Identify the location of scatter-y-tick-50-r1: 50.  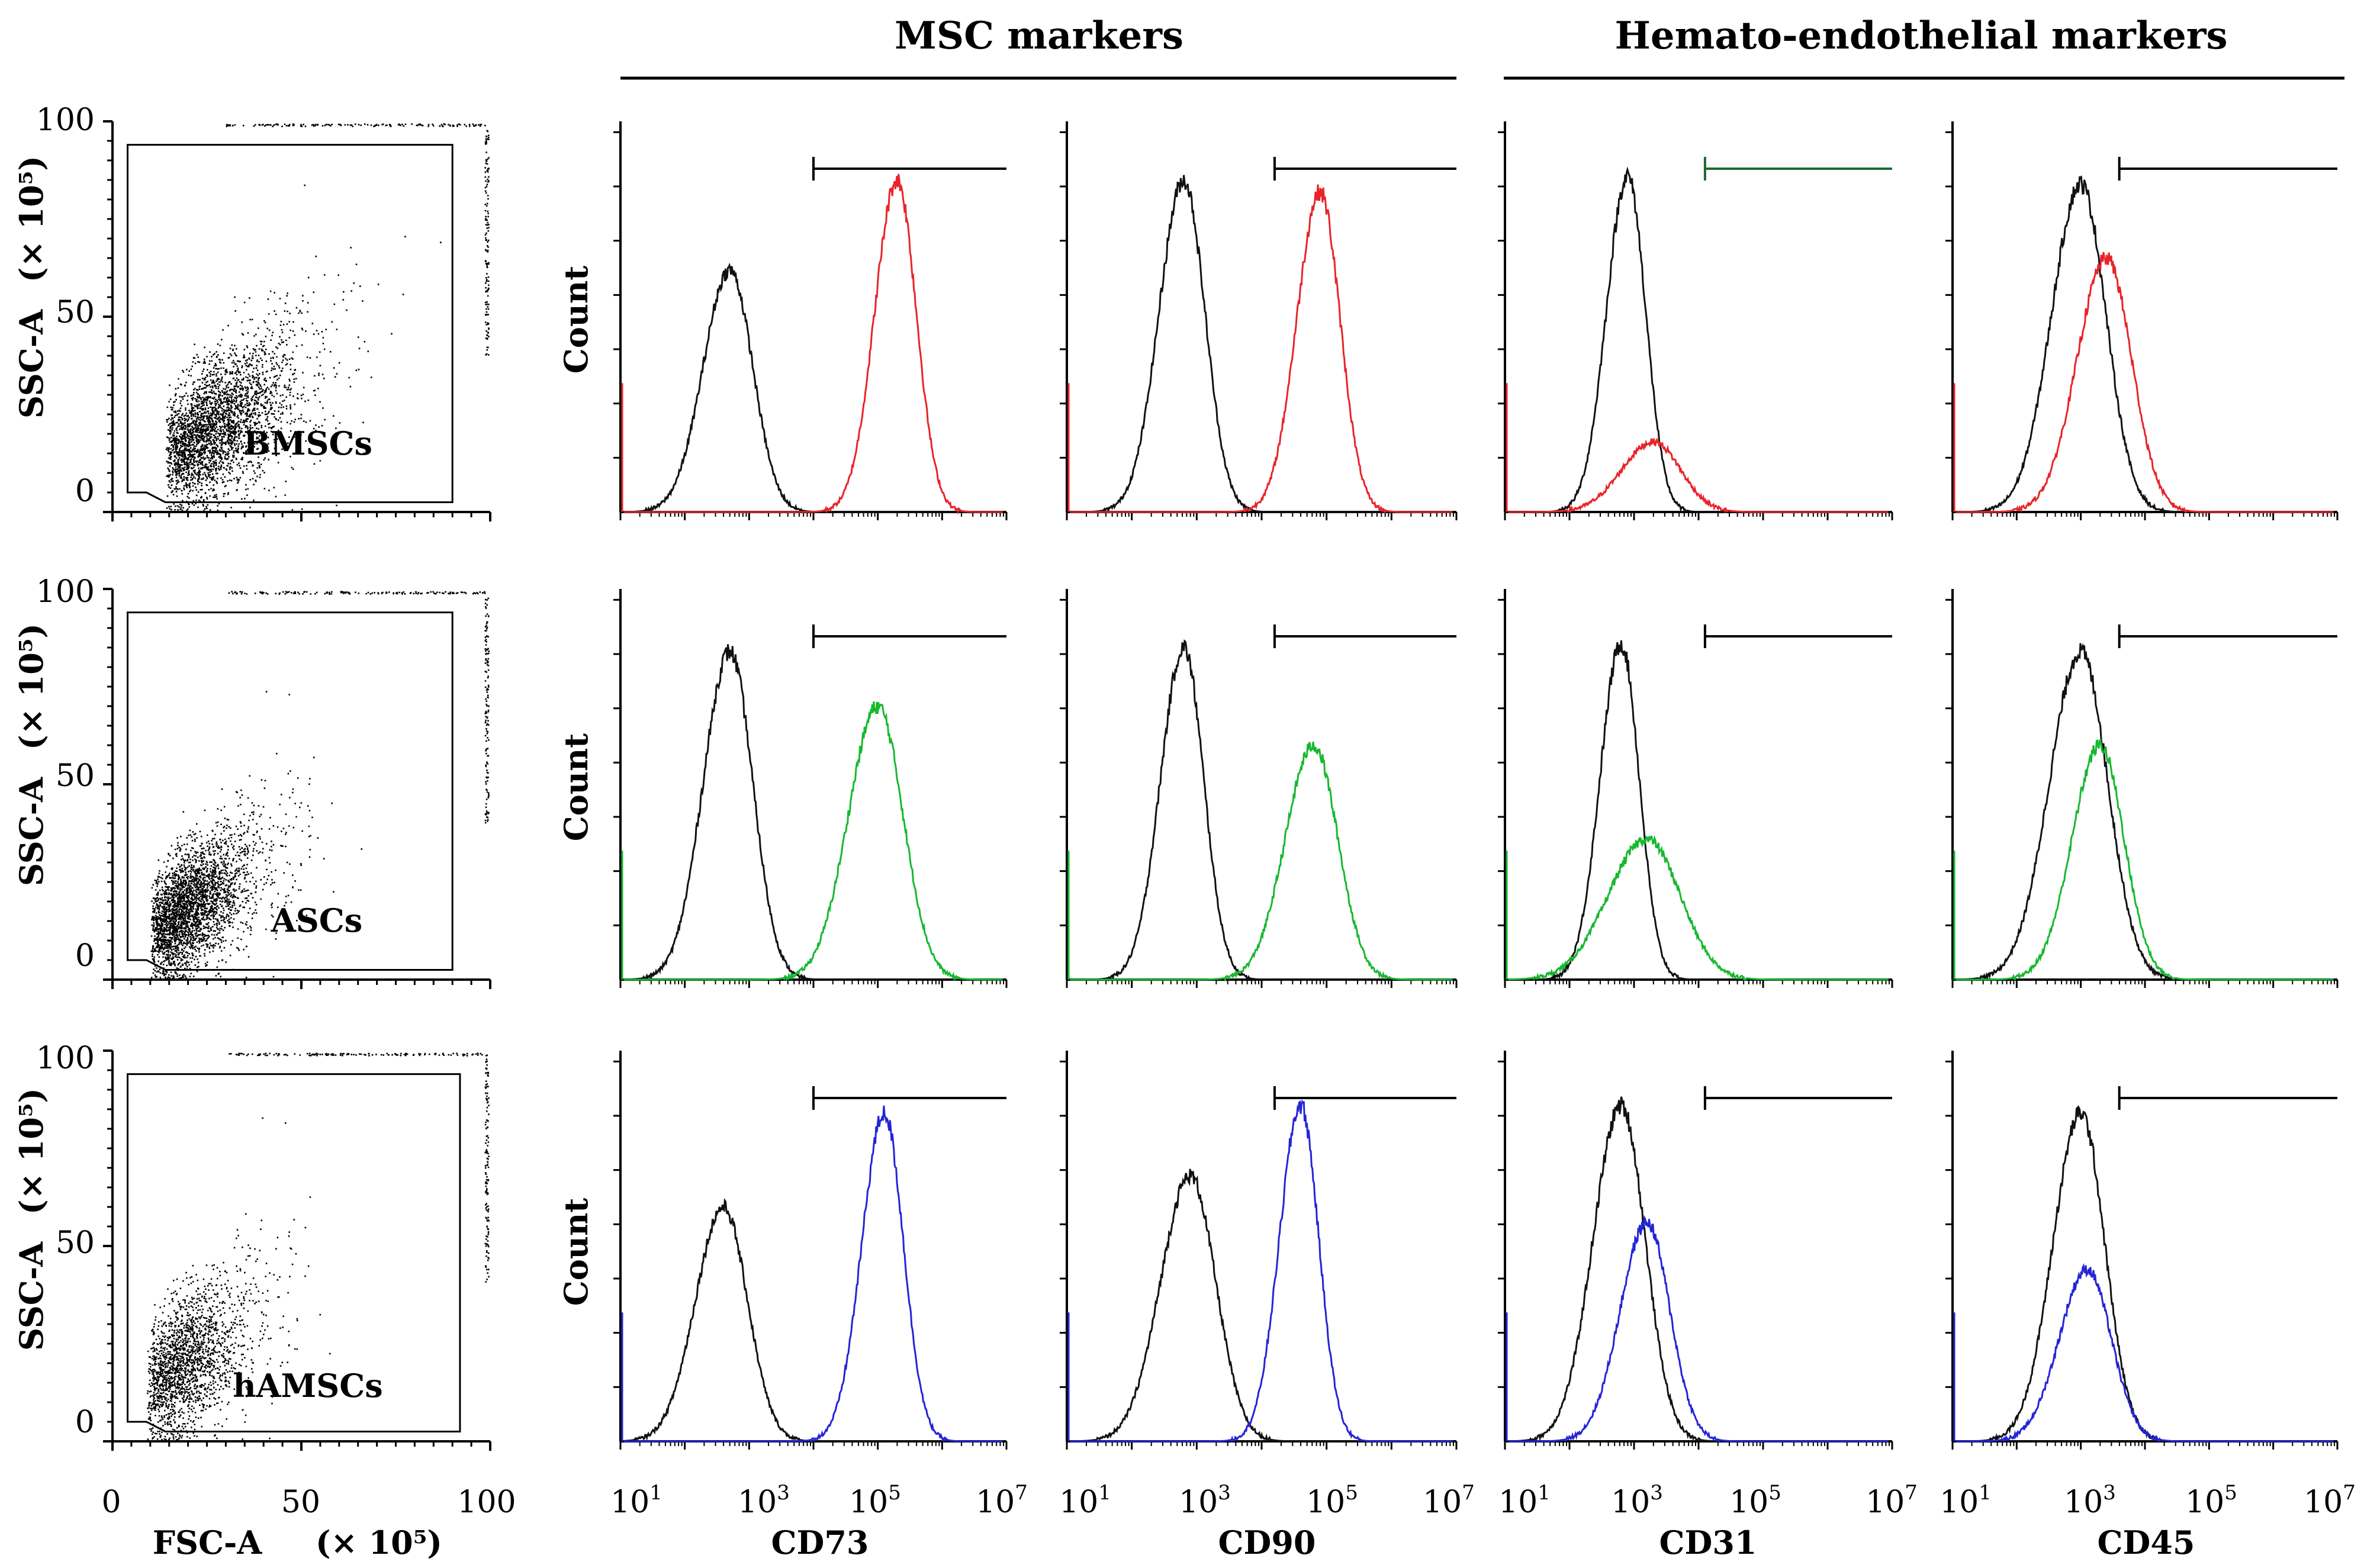
(76, 312).